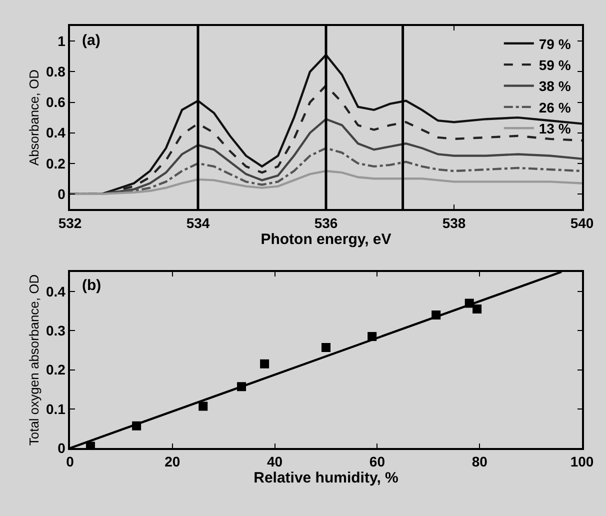 Image resolution: width=606 pixels, height=516 pixels. Describe the element at coordinates (92, 285) in the screenshot. I see `annotation: (b)` at that location.